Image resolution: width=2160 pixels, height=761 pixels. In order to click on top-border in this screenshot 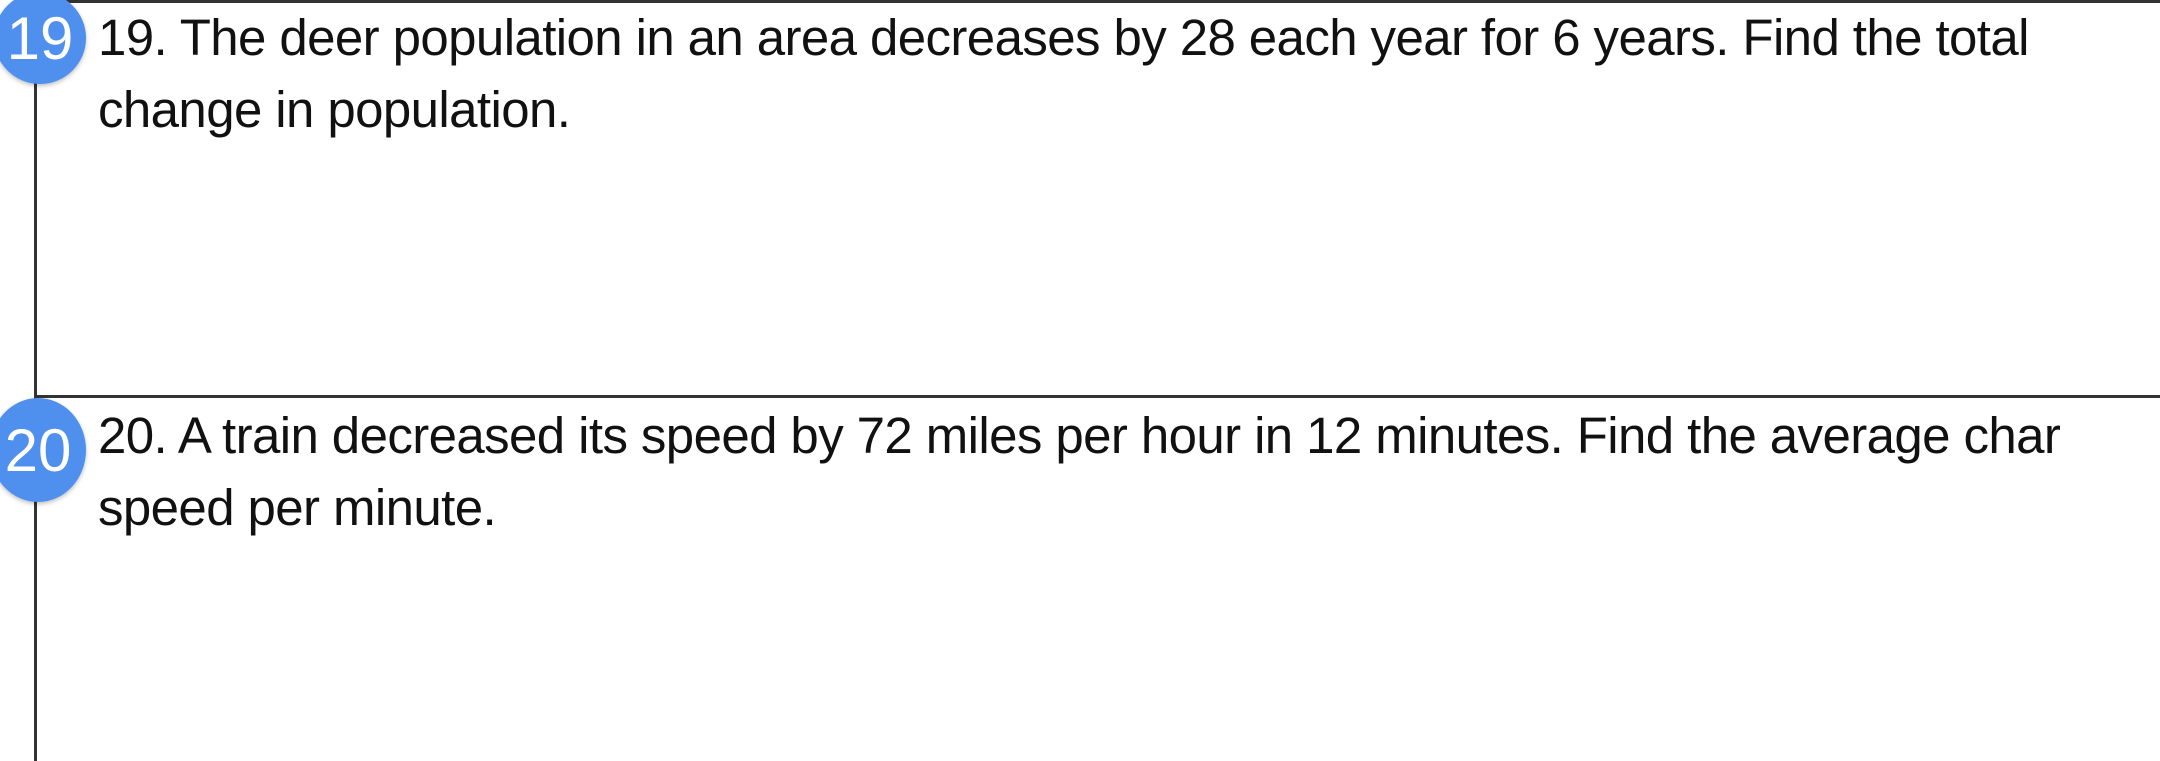, I will do `click(1097, 1)`.